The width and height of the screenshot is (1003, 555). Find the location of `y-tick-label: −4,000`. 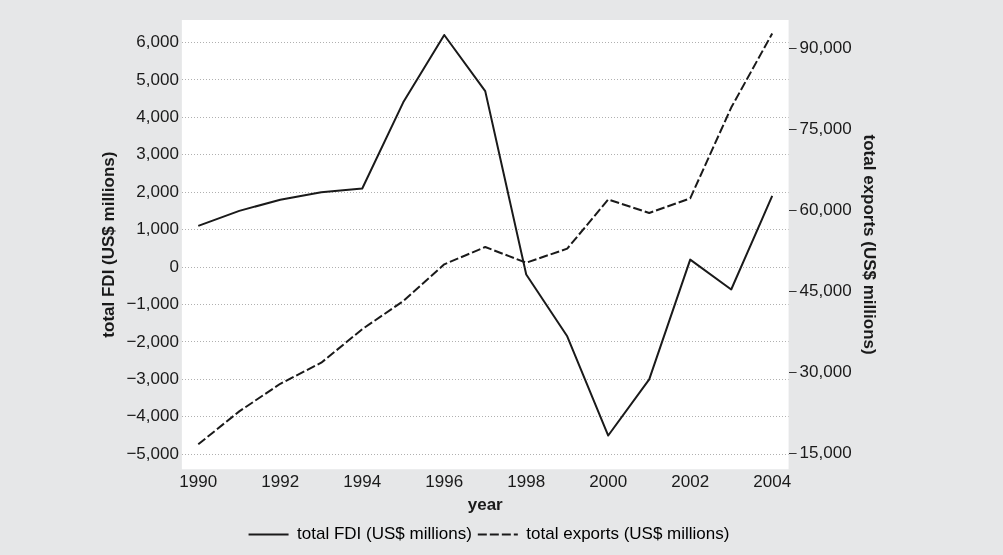

y-tick-label: −4,000 is located at coordinates (152, 416).